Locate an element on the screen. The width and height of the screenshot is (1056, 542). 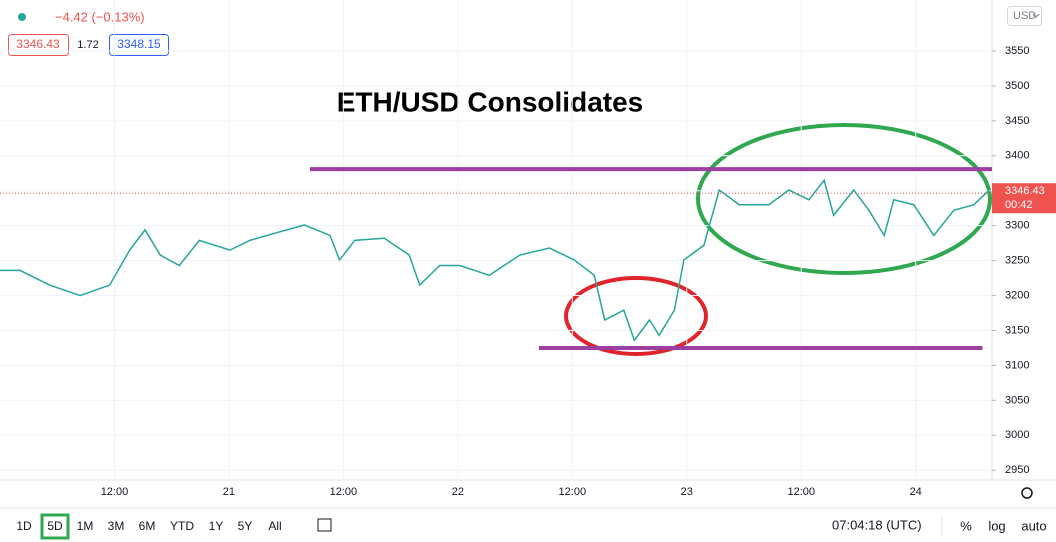
bid-box is located at coordinates (38, 45).